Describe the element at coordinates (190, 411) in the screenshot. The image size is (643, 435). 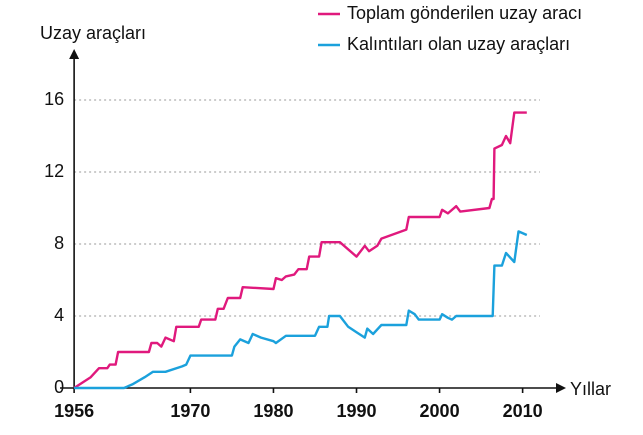
I see `x-tick-label: 1970` at that location.